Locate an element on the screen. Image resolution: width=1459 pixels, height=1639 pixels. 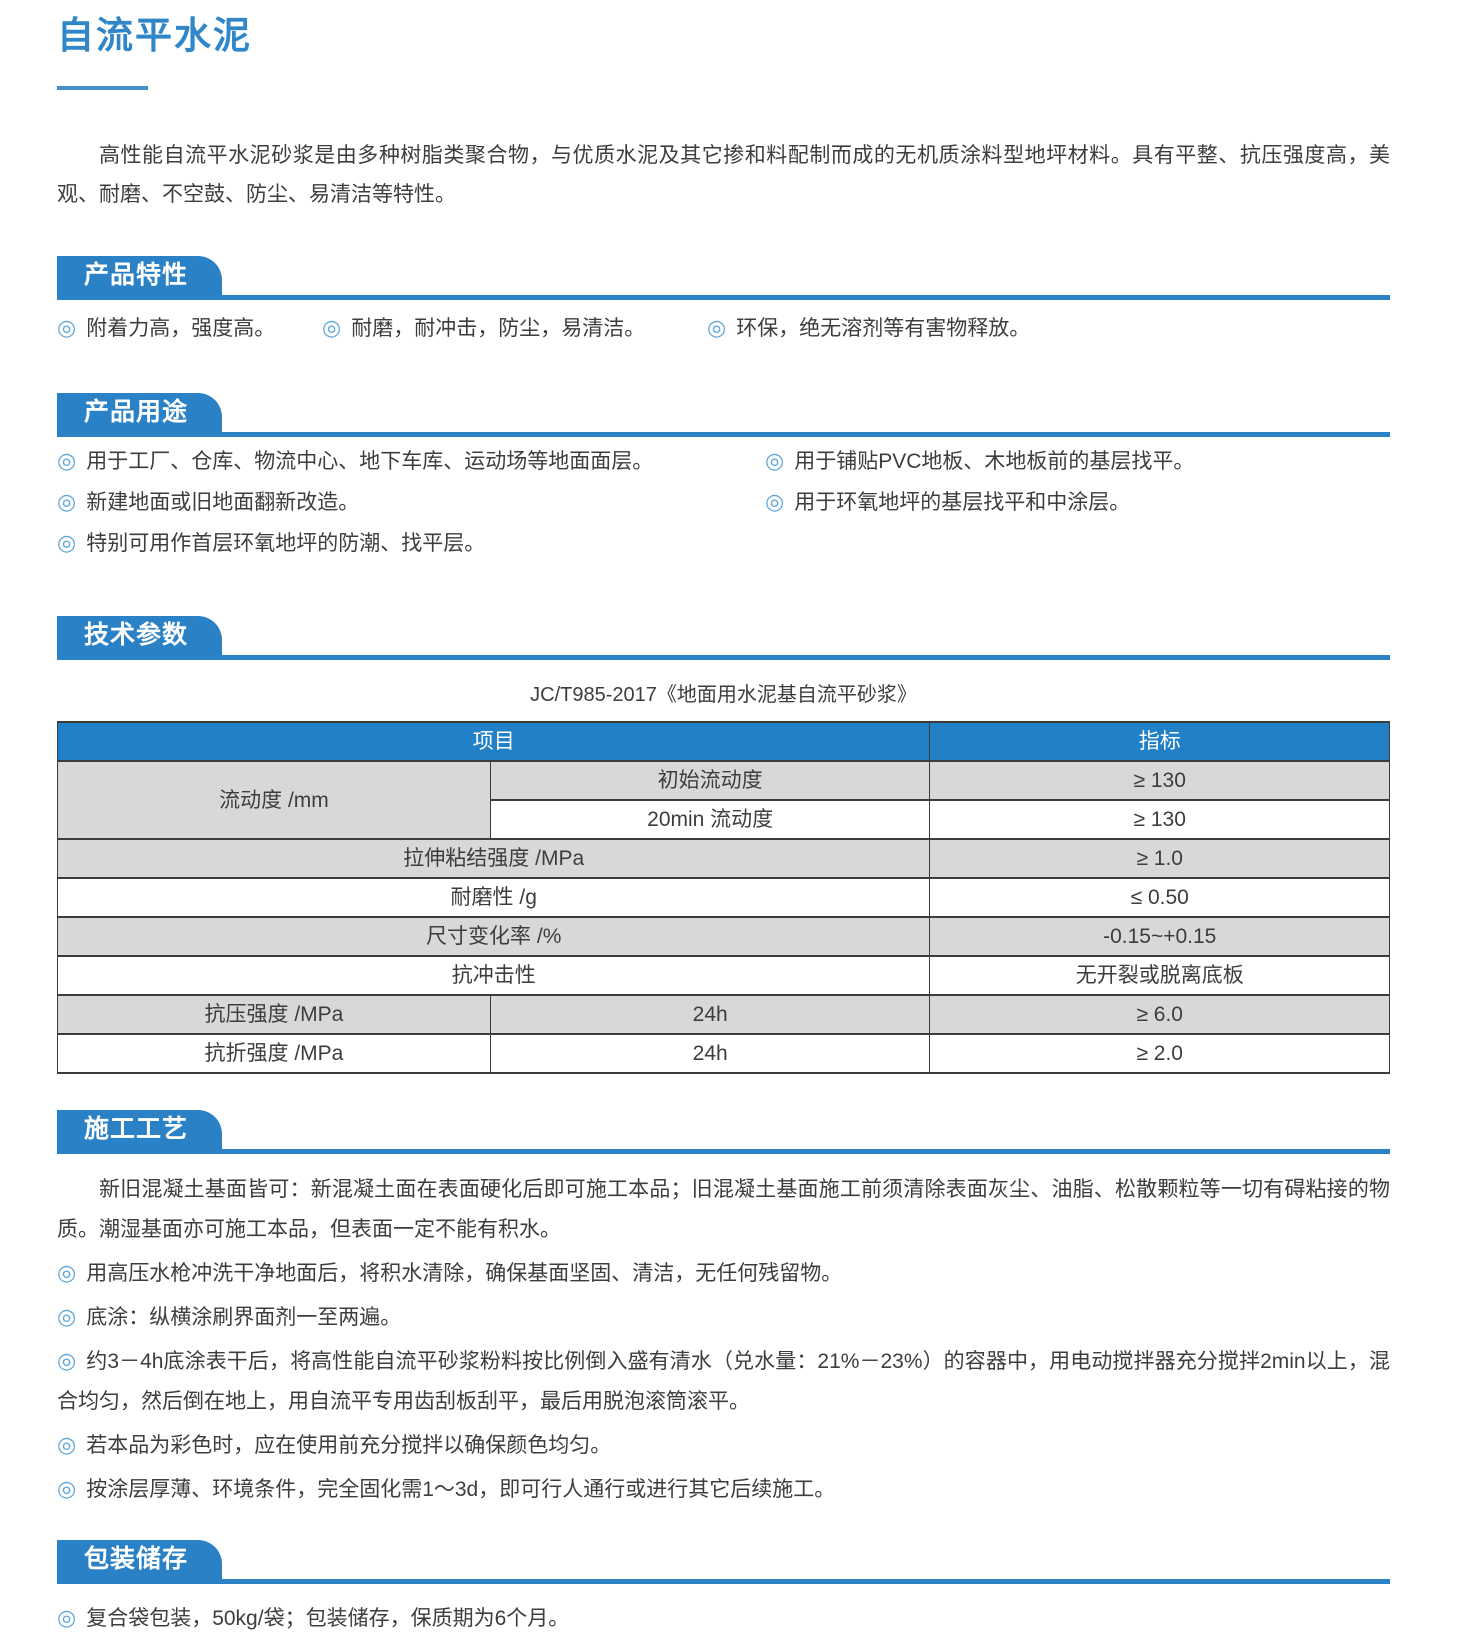
list-item-text: 用于工厂、仓库、物流中心、地下车库、运动场等地面面层。 is located at coordinates (370, 461).